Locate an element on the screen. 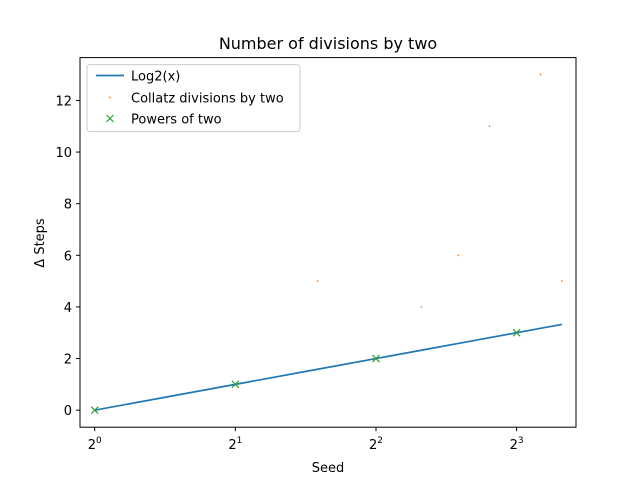  legend-x-swatch is located at coordinates (110, 118).